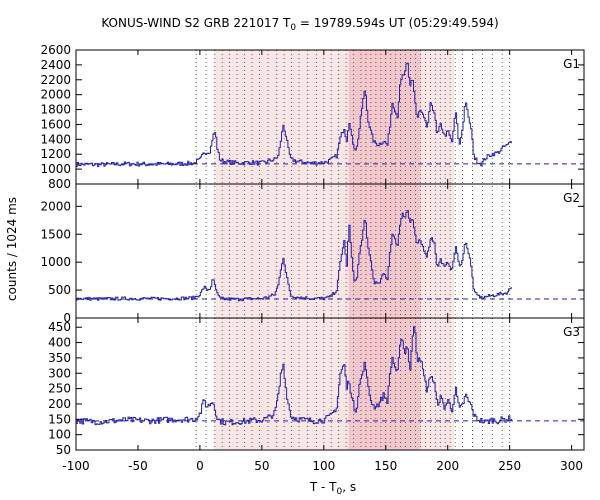  I want to click on y-tick-label: 1400, so click(55, 139).